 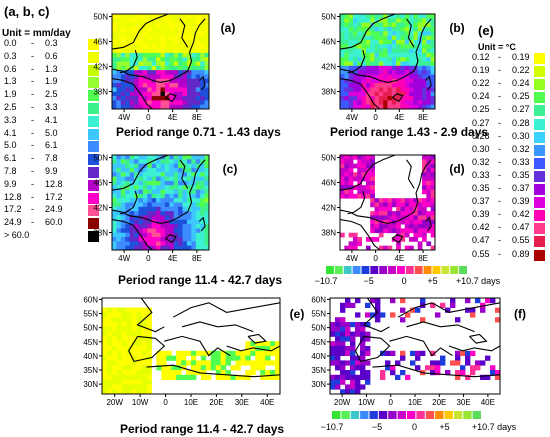 What do you see at coordinates (191, 402) in the screenshot?
I see `x-tick-label: 10E` at bounding box center [191, 402].